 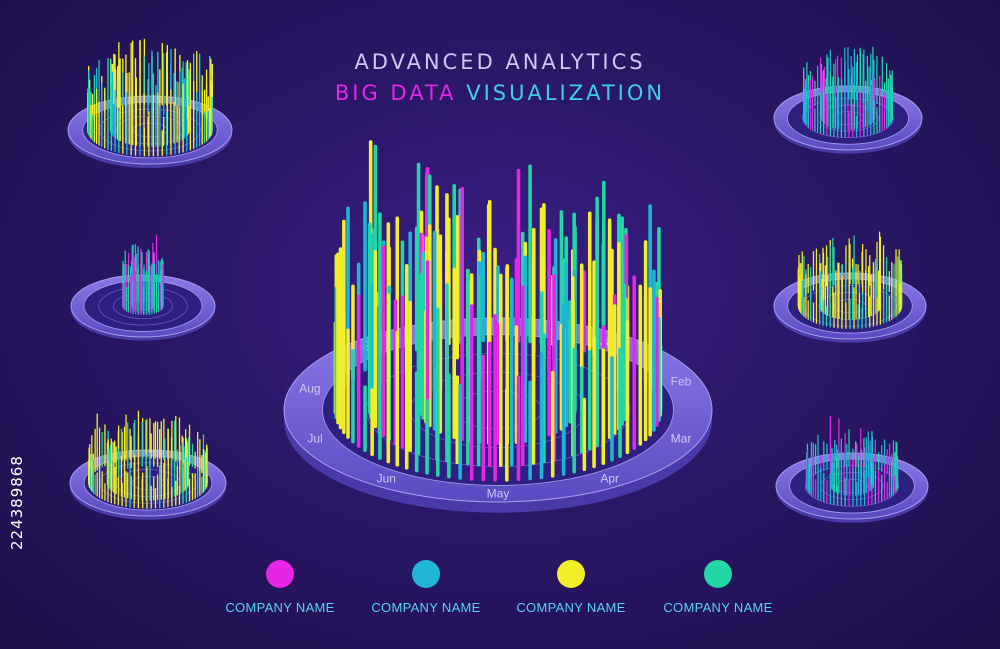 I want to click on legend-item-1: COMPANY NAME, so click(x=280, y=587).